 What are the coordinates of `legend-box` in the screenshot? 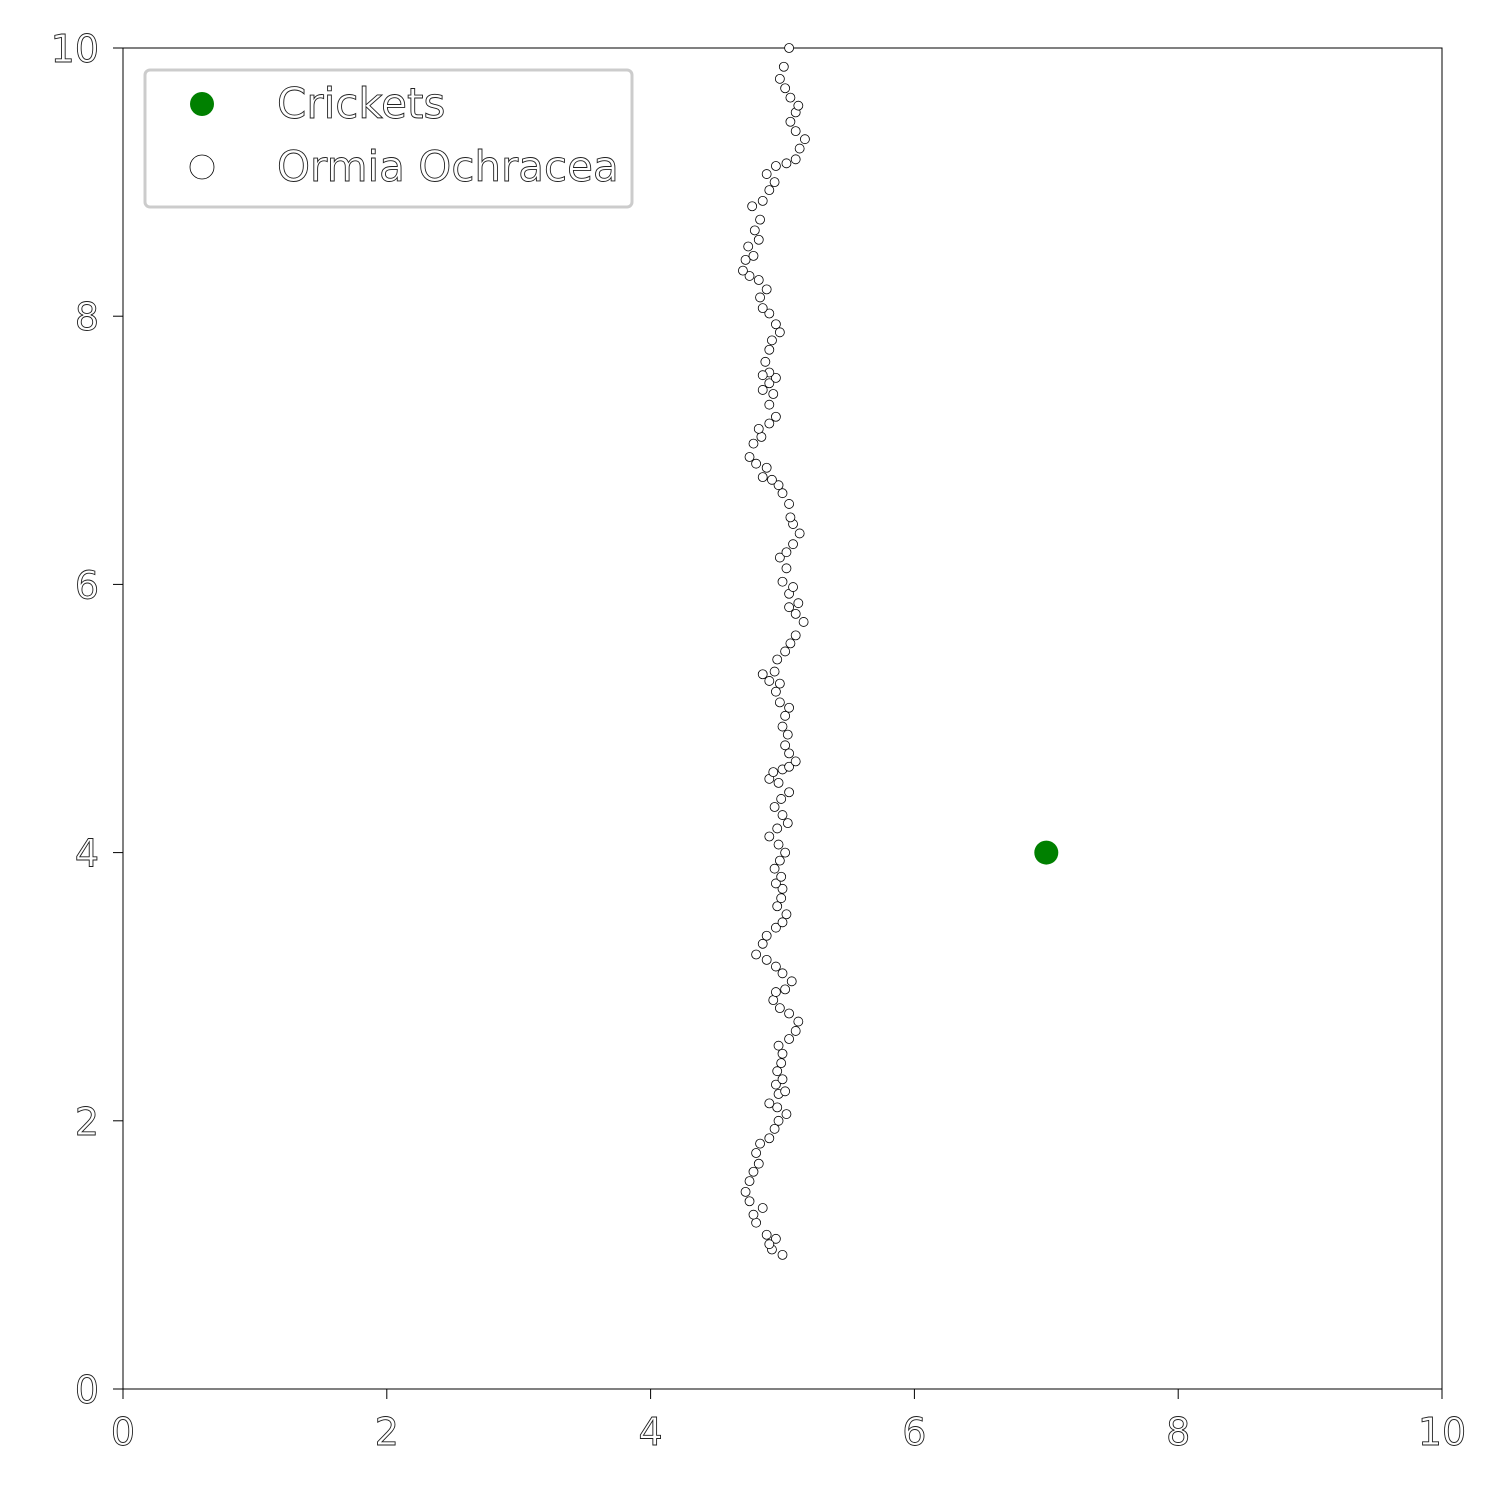 It's located at (388, 138).